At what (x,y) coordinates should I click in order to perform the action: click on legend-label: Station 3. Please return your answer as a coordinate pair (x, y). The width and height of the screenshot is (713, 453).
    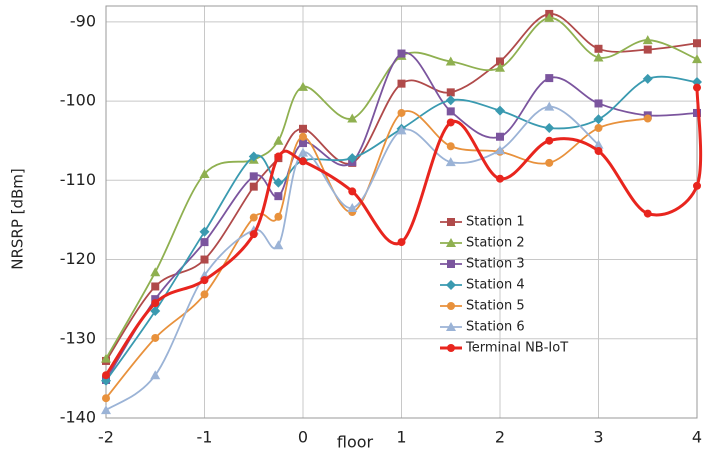
    Looking at the image, I should click on (495, 264).